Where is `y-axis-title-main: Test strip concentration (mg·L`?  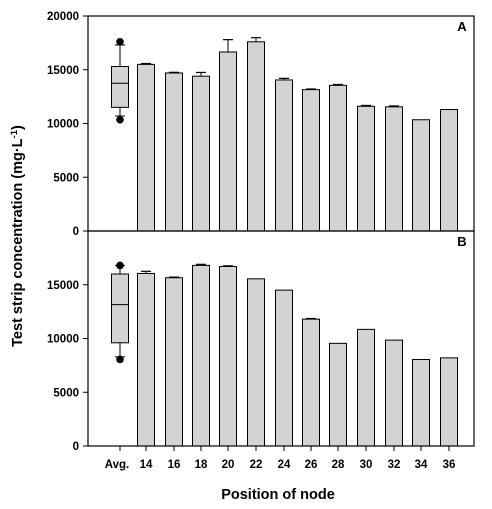 y-axis-title-main: Test strip concentration (mg·L is located at coordinates (18, 242).